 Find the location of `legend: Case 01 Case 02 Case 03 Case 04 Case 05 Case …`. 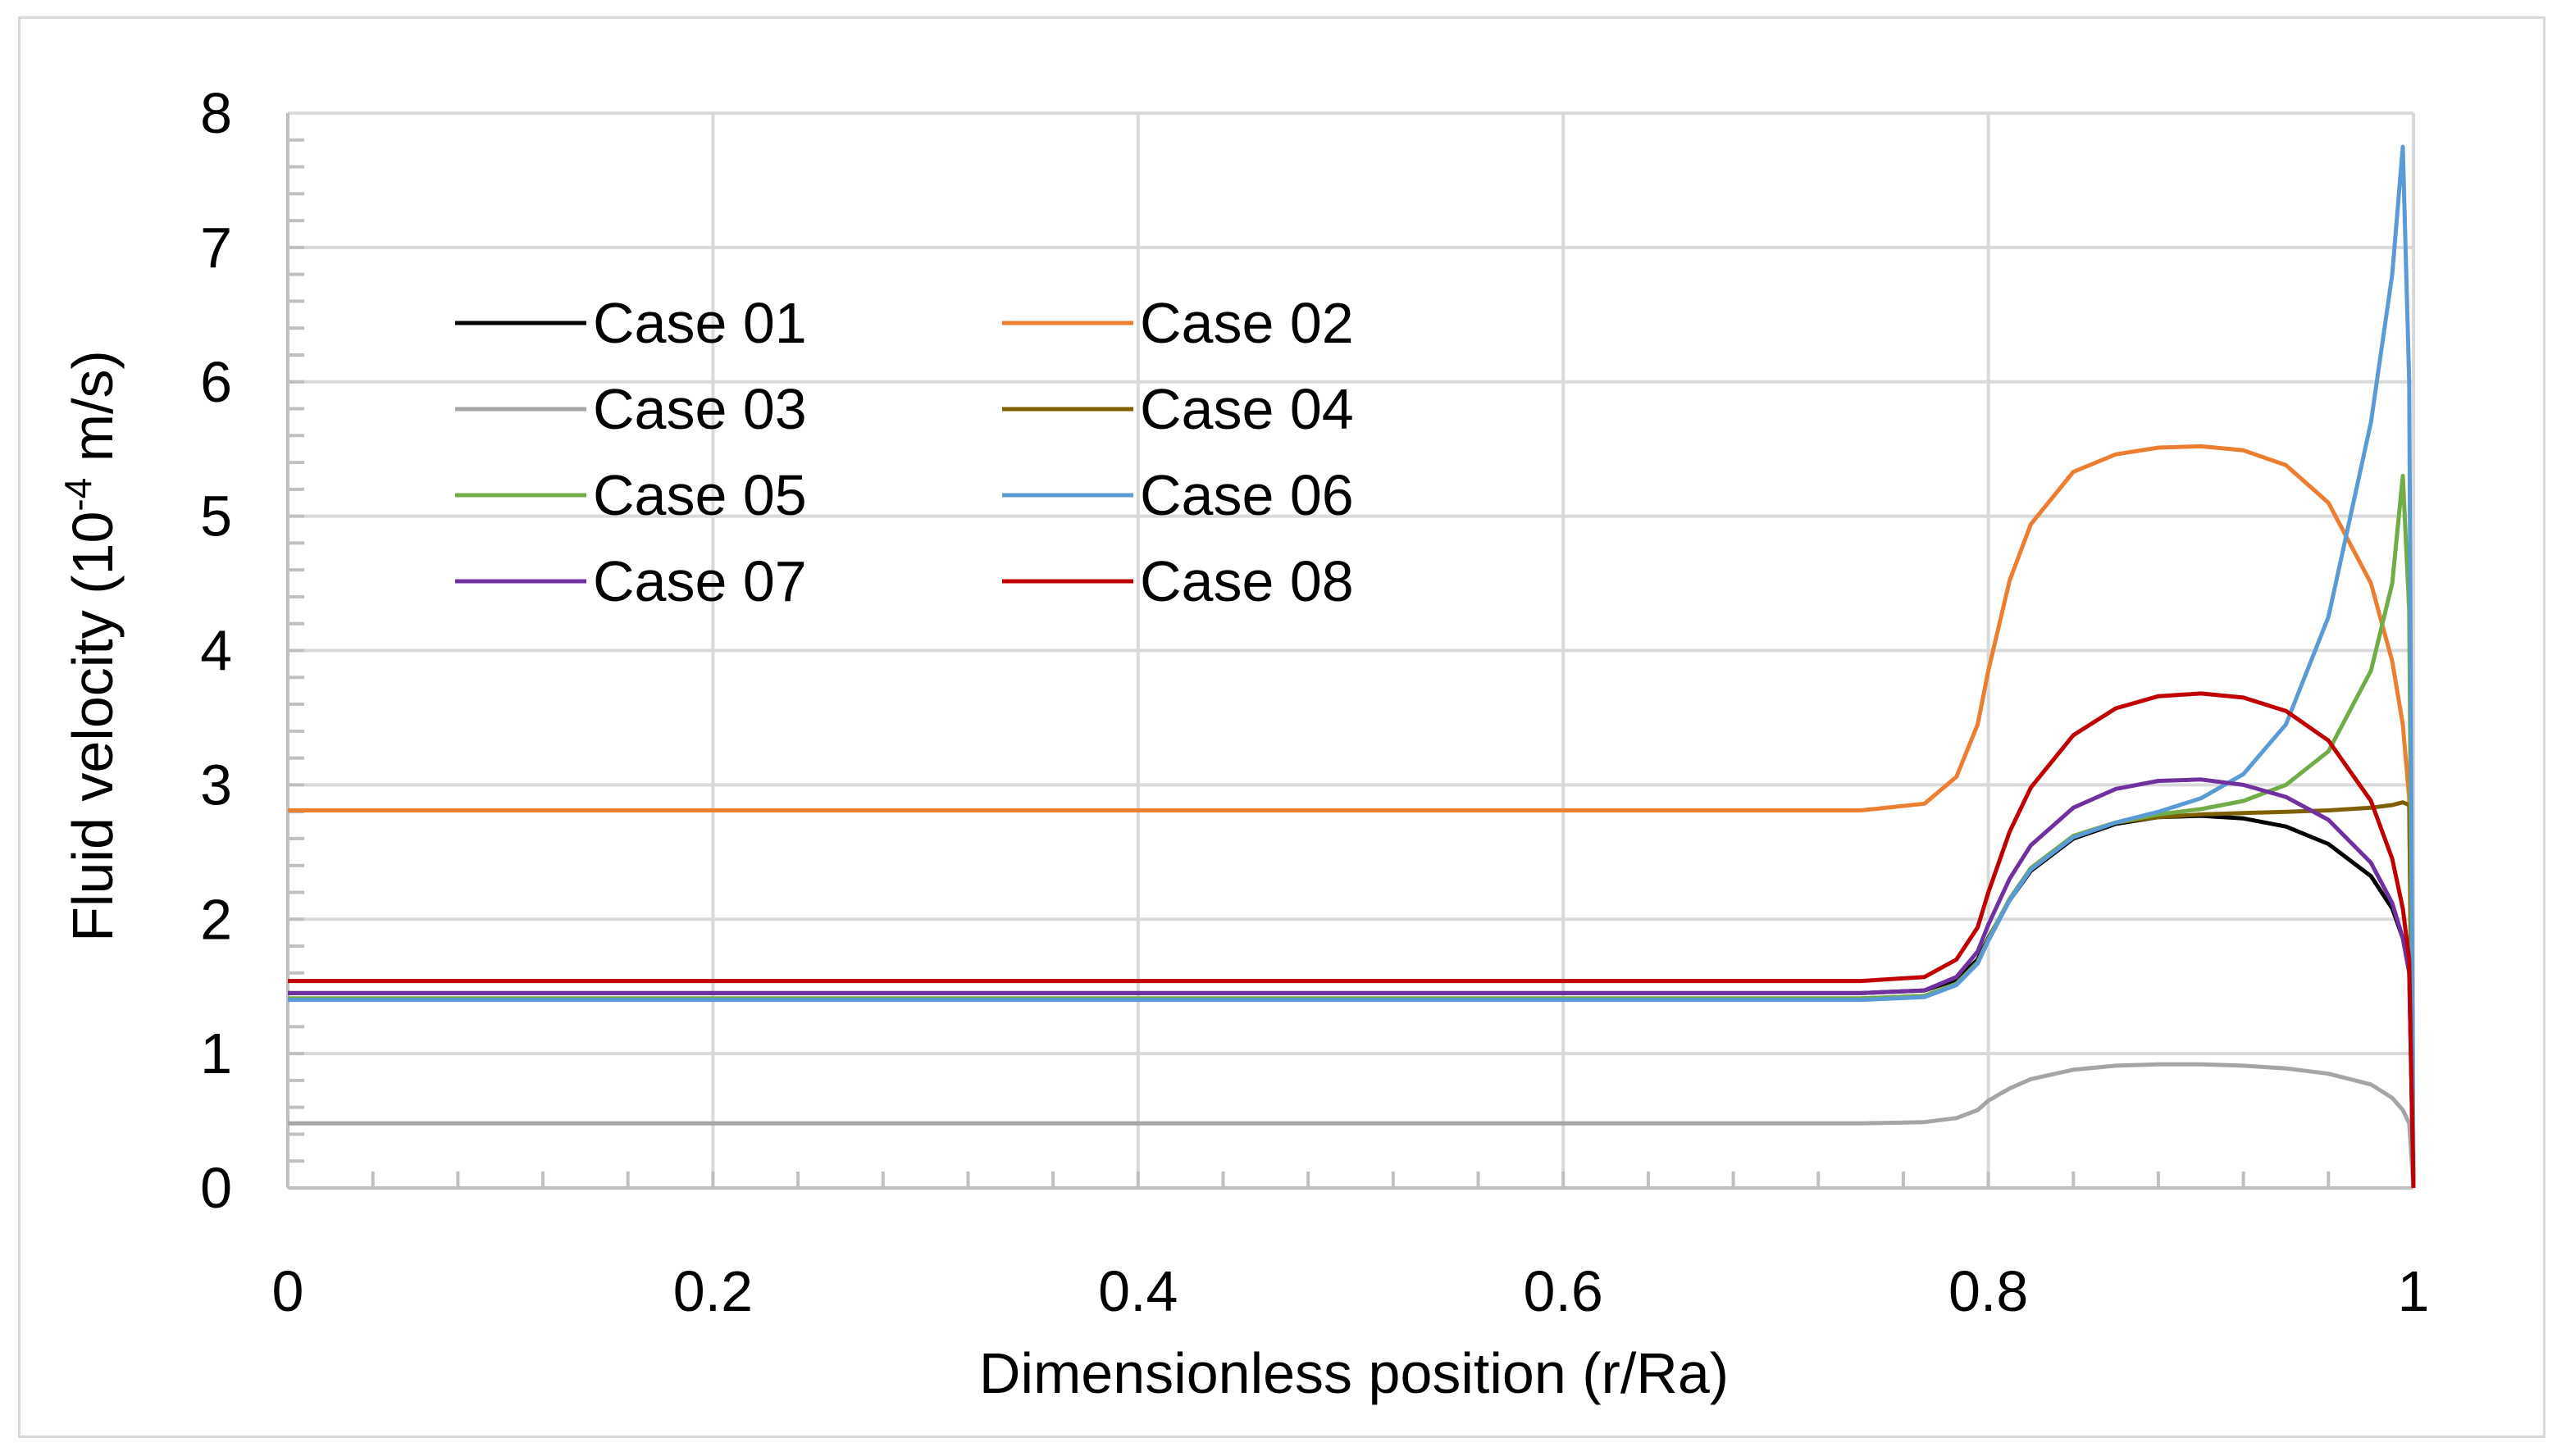

legend: Case 01 Case 02 Case 03 Case 04 Case 05 Case … is located at coordinates (904, 452).